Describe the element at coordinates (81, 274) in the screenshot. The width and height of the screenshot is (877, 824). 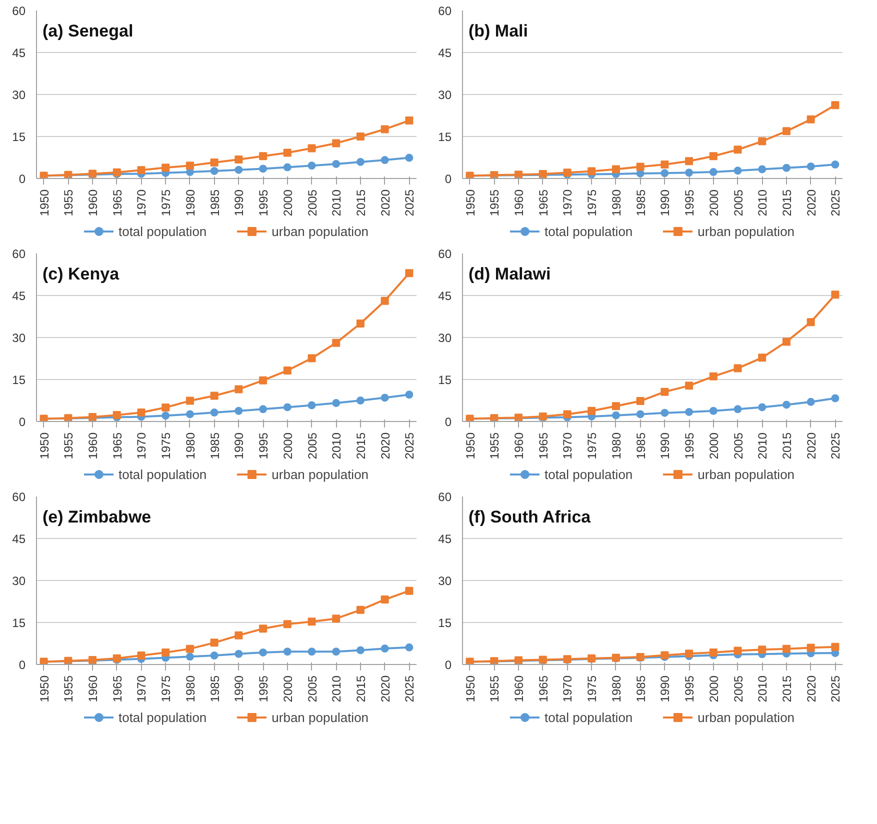
I see `text: (c) Kenya` at that location.